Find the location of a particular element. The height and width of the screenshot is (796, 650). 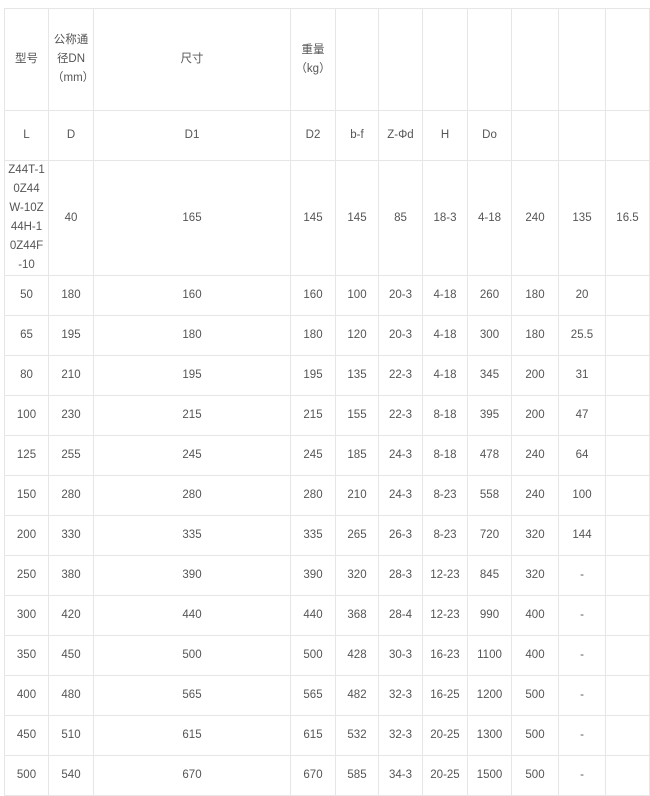

table-cell: 144 is located at coordinates (582, 535).